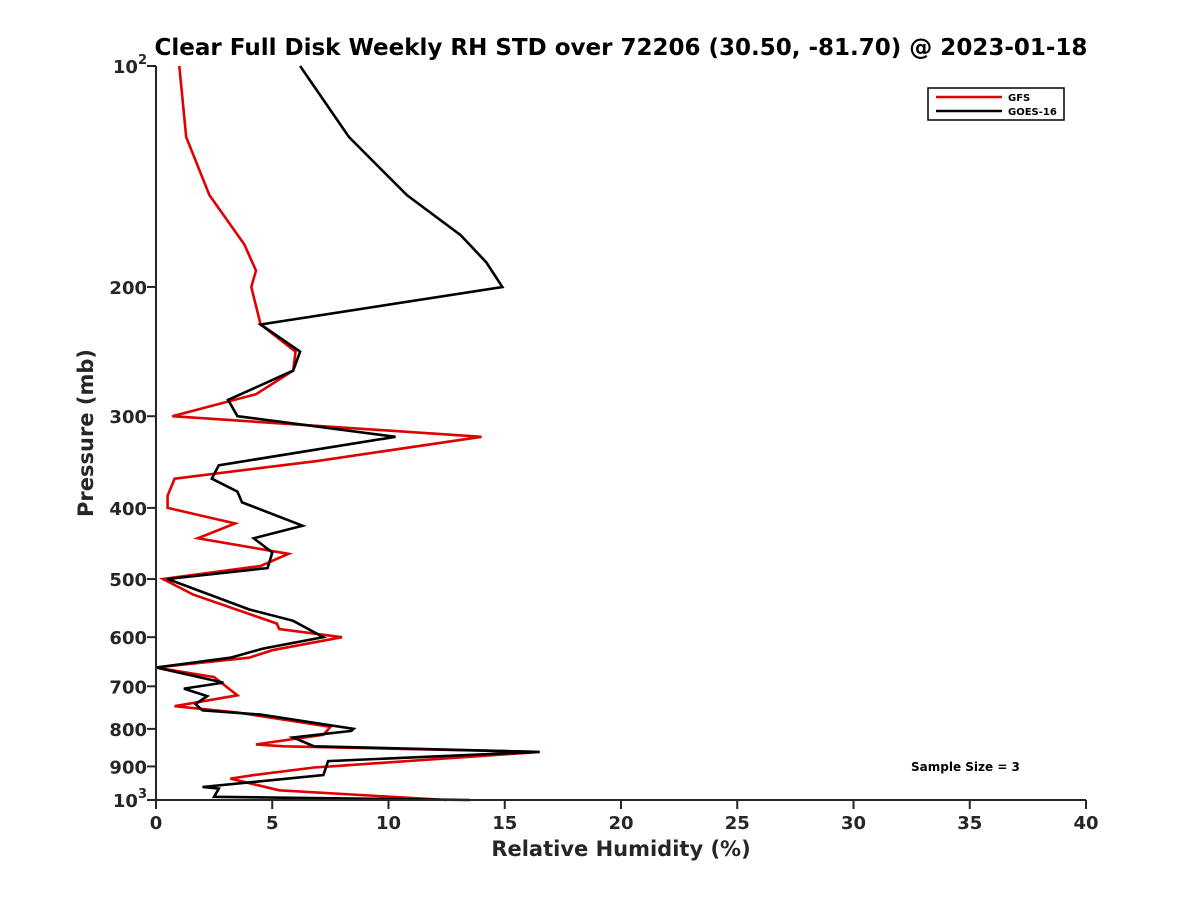  I want to click on x-tick-label: 20, so click(620, 823).